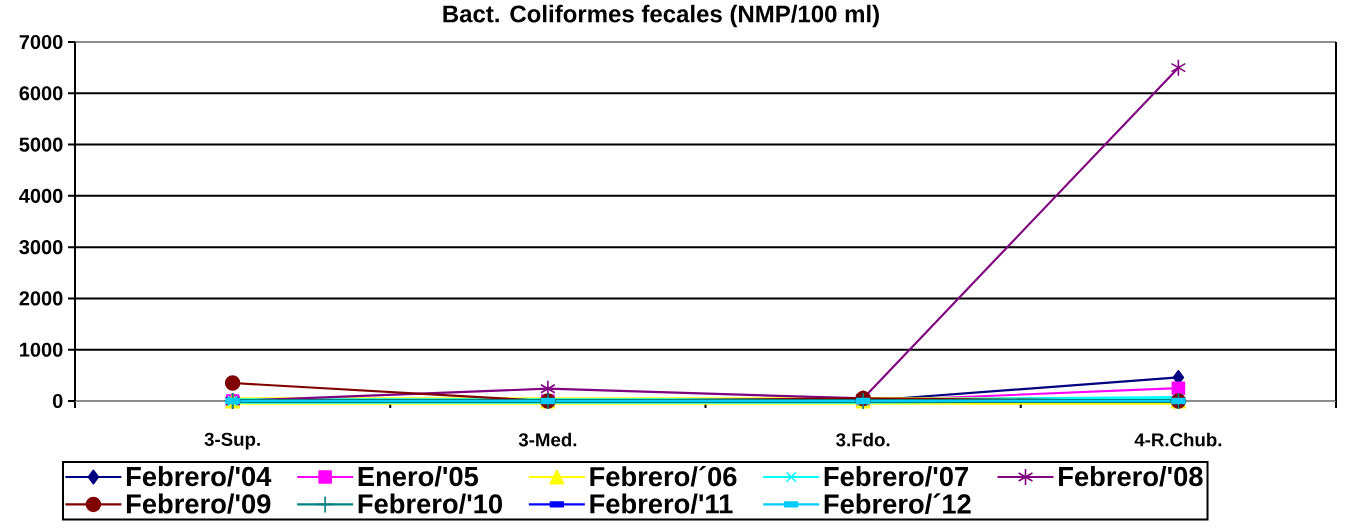 This screenshot has width=1346, height=529. I want to click on y-tick-label: 2000, so click(41, 298).